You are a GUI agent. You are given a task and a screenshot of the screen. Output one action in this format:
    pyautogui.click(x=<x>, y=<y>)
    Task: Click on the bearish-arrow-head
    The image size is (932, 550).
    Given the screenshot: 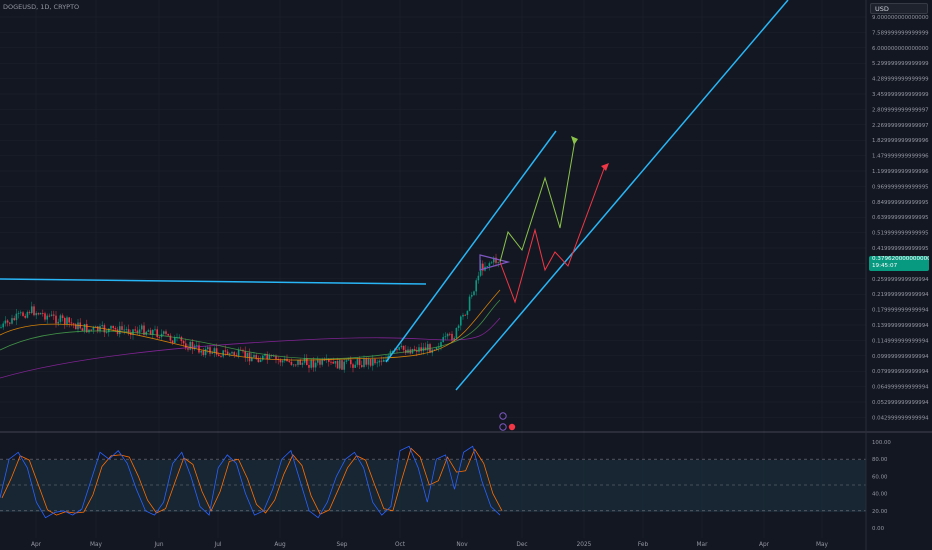 What is the action you would take?
    pyautogui.click(x=605, y=167)
    